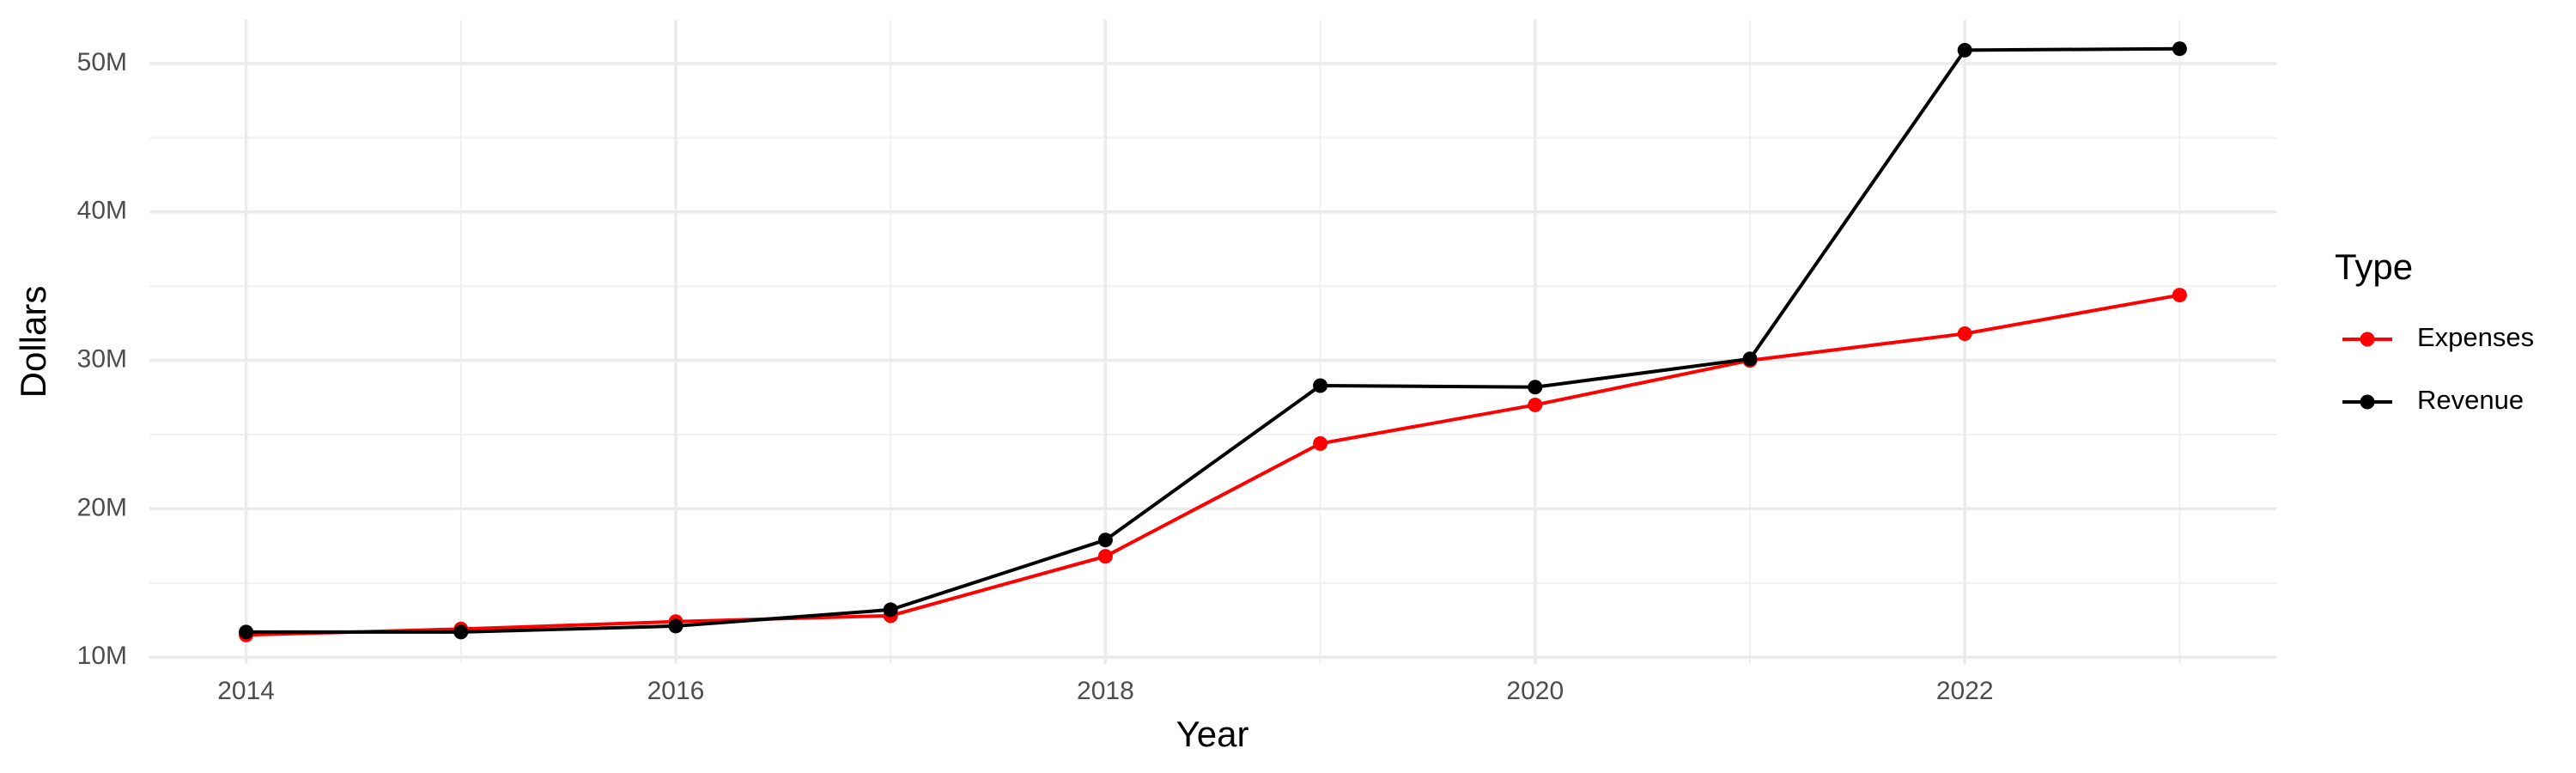  Describe the element at coordinates (2470, 400) in the screenshot. I see `legend-label: Revenue` at that location.